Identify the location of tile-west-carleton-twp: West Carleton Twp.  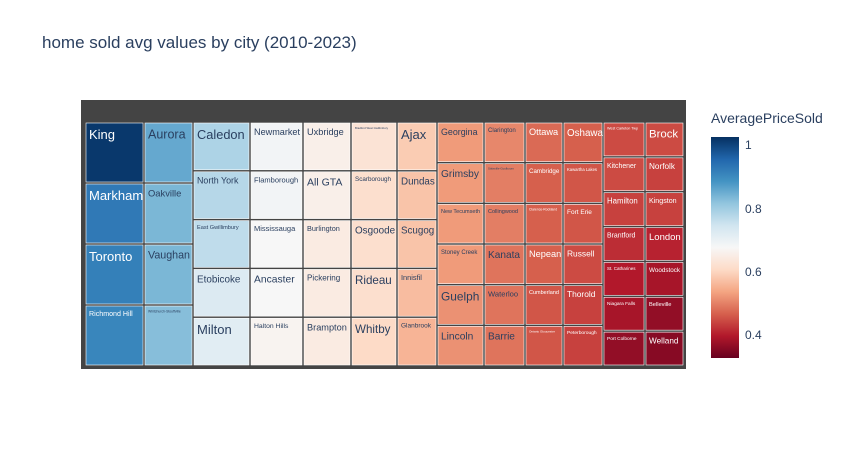
(624, 139).